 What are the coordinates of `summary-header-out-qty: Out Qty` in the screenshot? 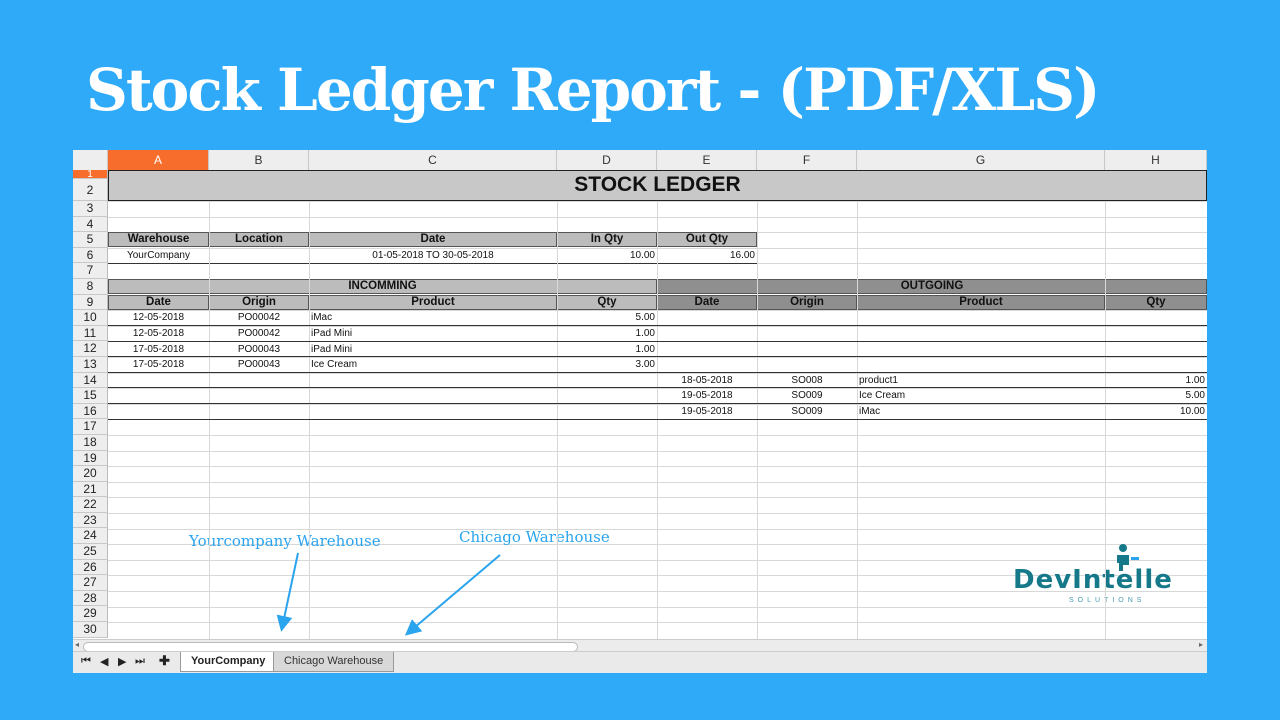 It's located at (707, 239).